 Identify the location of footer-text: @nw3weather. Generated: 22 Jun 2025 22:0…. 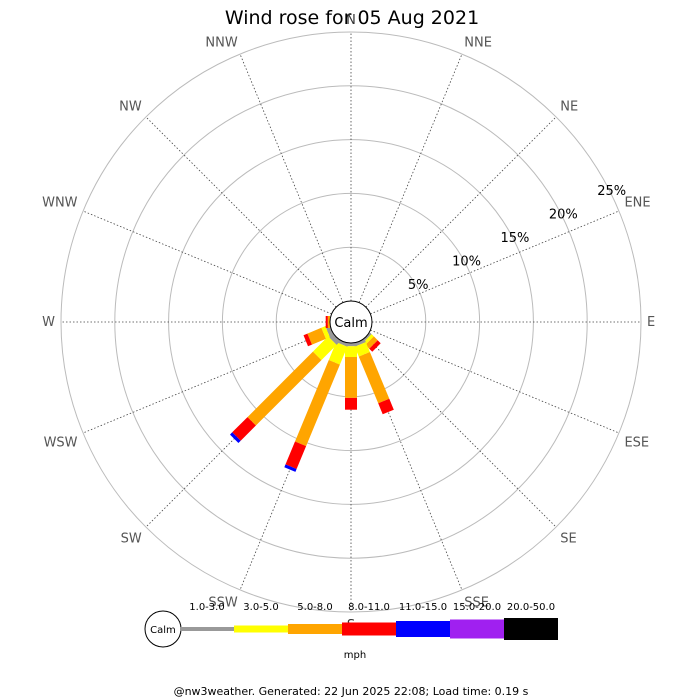
(351, 691).